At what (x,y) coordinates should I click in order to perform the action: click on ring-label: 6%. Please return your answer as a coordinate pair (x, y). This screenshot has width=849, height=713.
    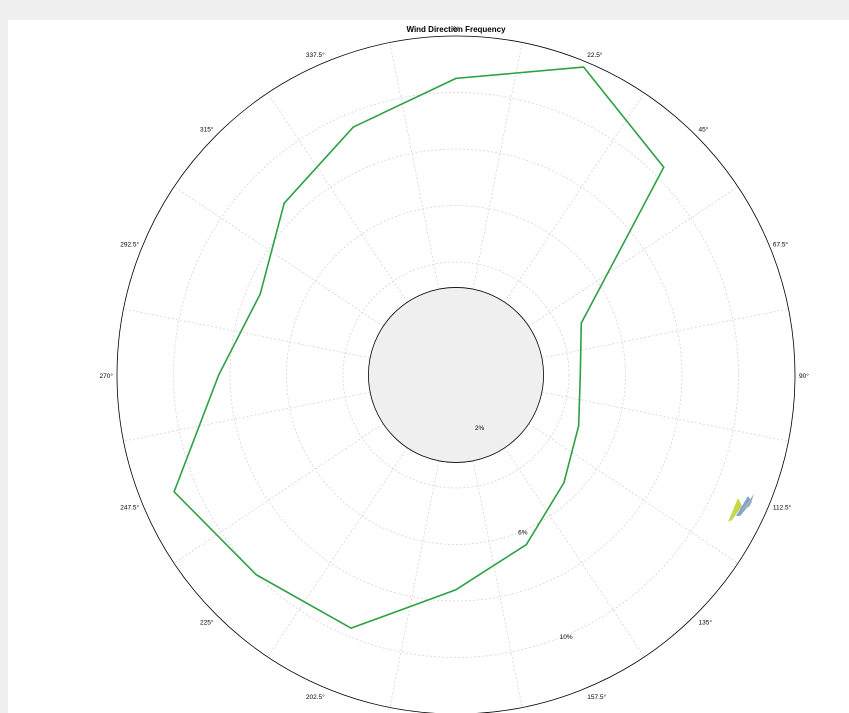
    Looking at the image, I should click on (523, 533).